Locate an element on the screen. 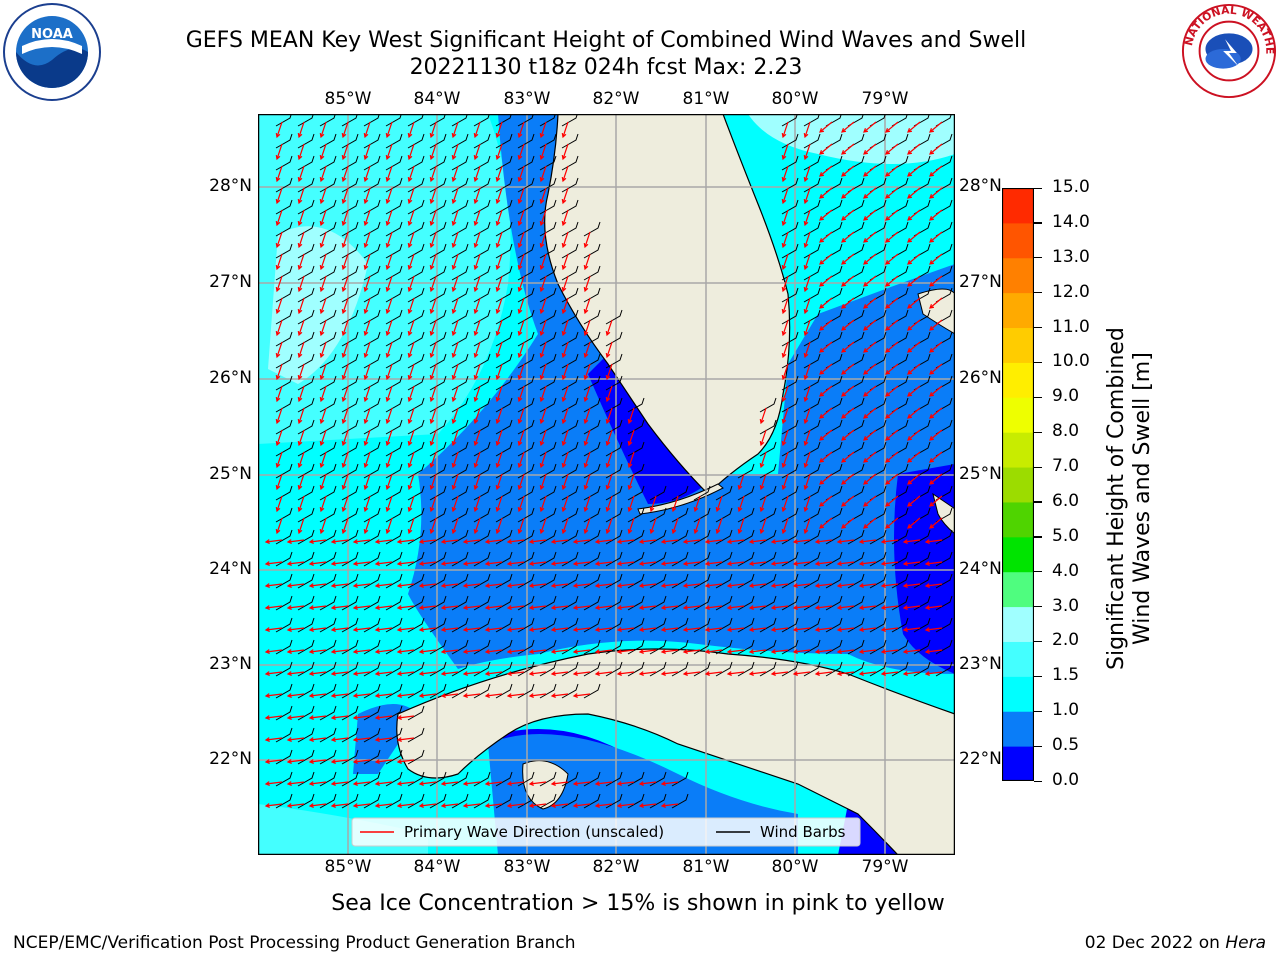 This screenshot has height=960, width=1280. colorbar-frame is located at coordinates (1018, 484).